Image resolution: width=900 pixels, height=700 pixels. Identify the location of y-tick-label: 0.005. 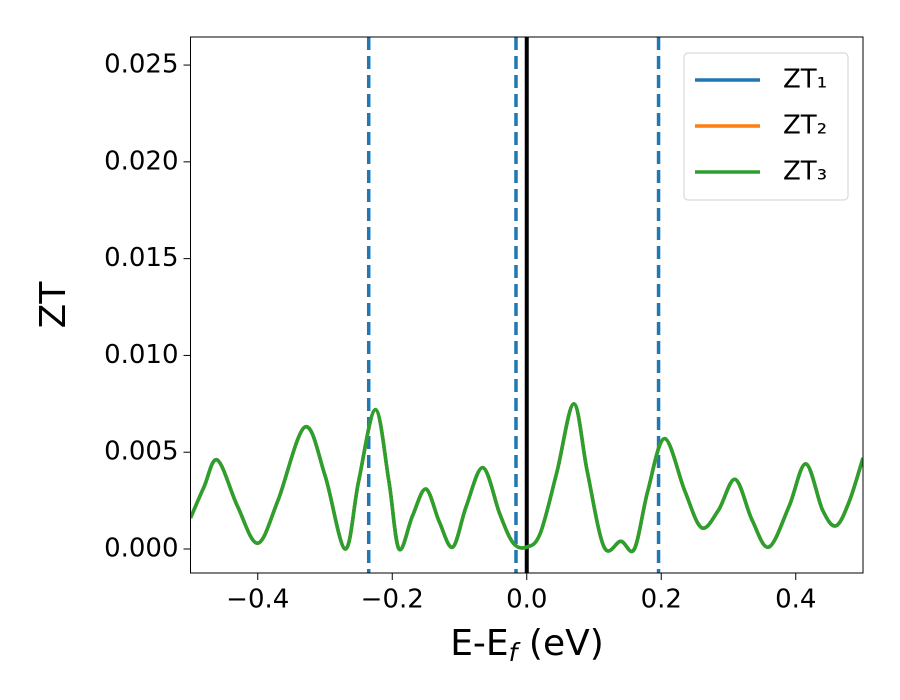
(141, 452).